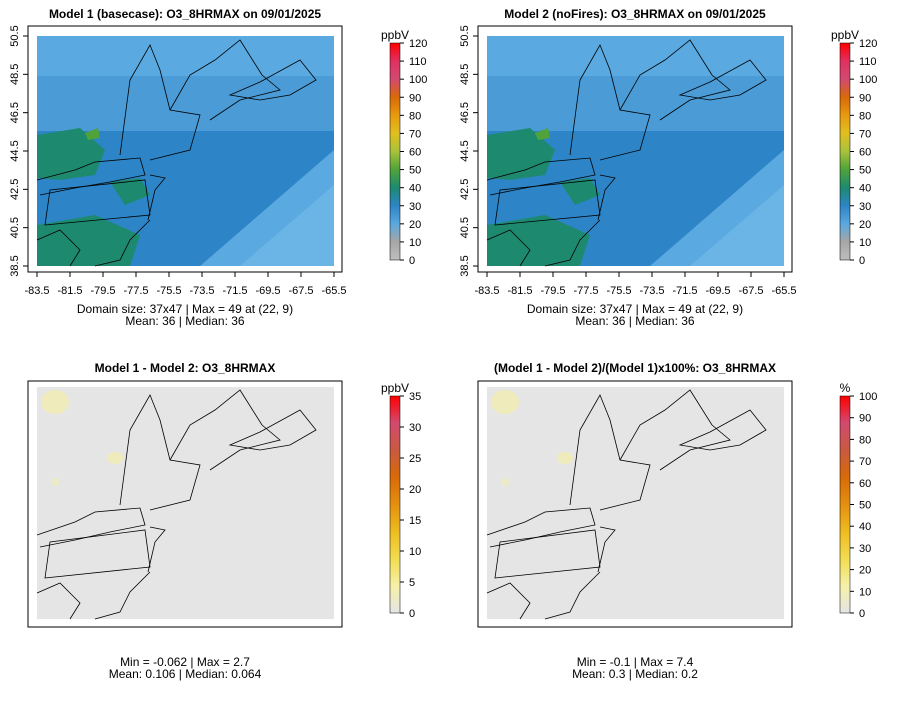 This screenshot has width=900, height=706. I want to click on heatmap-base, so click(635, 503).